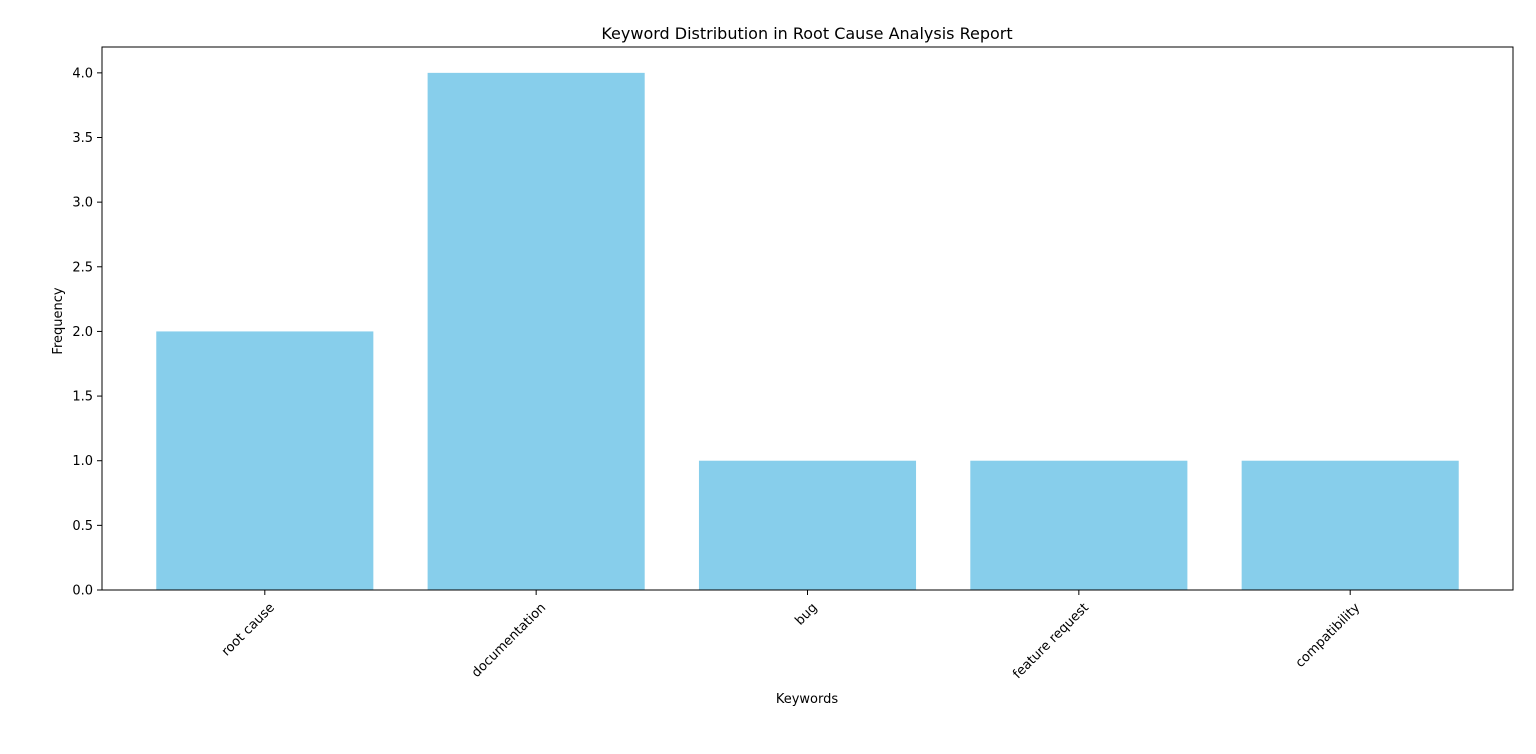 The height and width of the screenshot is (754, 1536). Describe the element at coordinates (1079, 525) in the screenshot. I see `bar-feature-request` at that location.